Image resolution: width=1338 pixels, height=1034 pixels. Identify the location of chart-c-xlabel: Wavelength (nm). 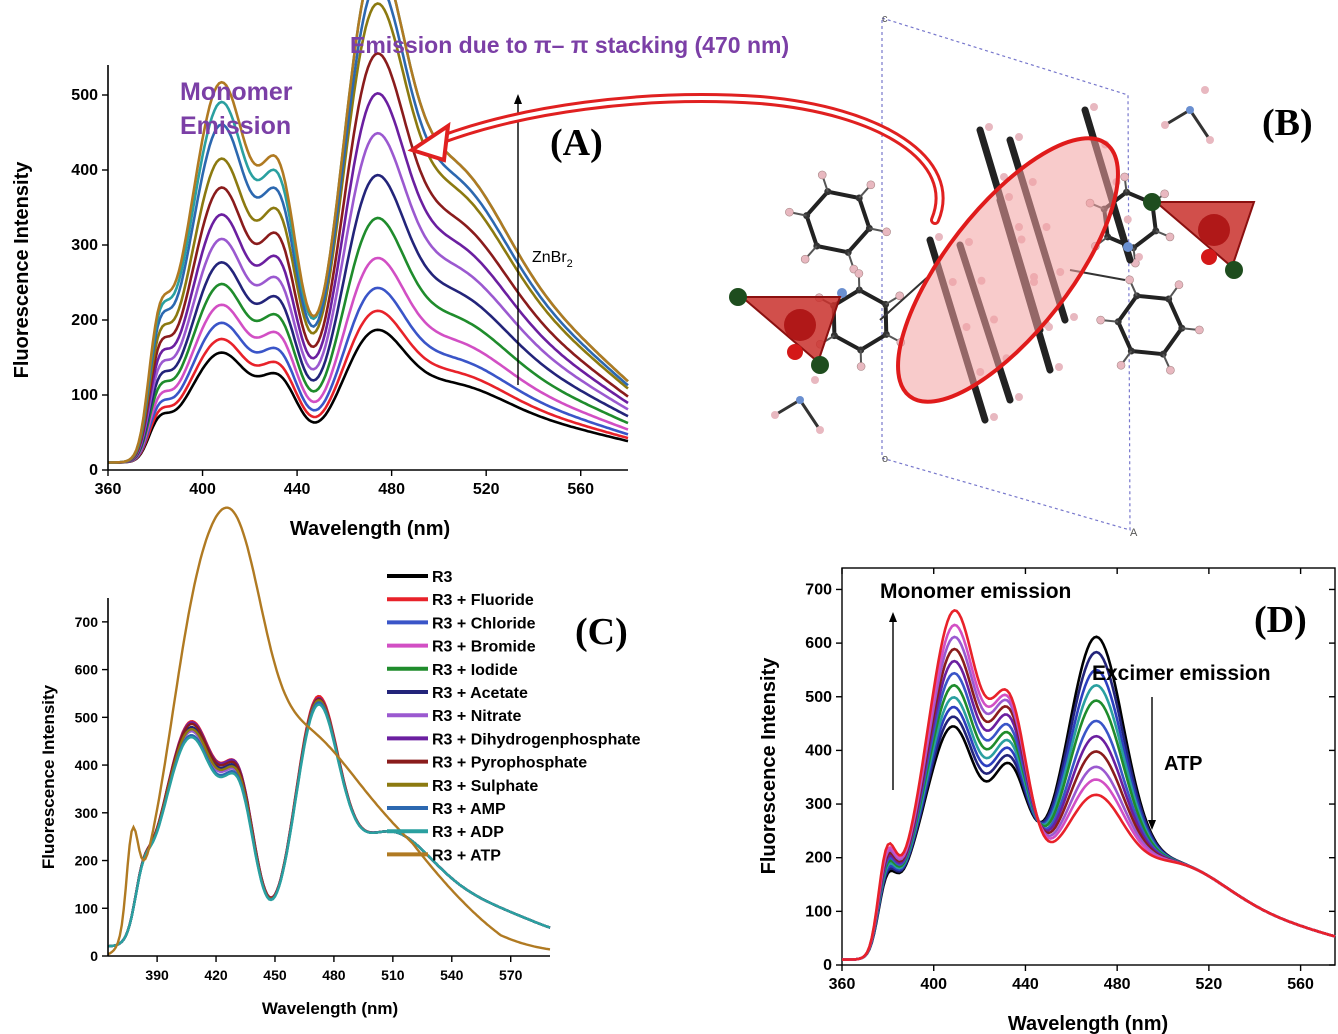
(330, 1008).